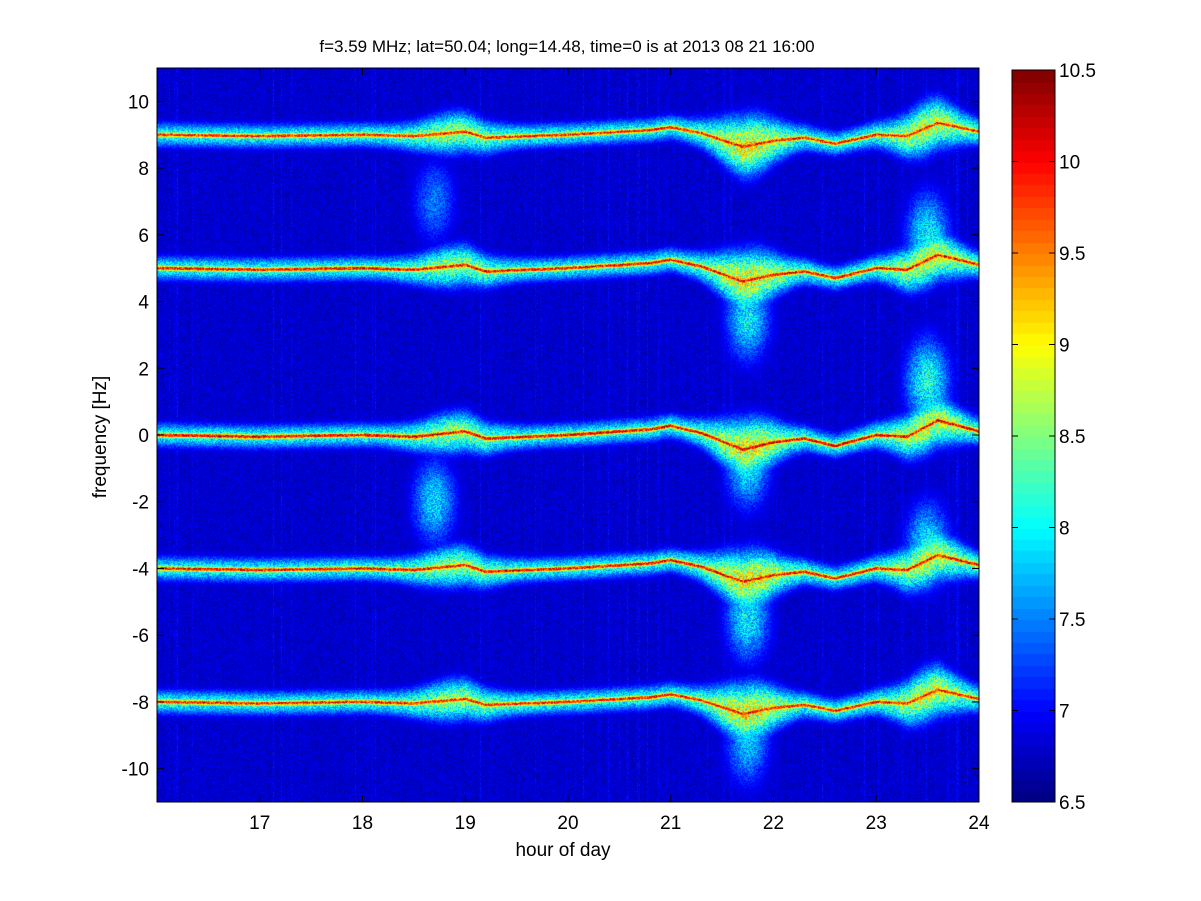 This screenshot has height=901, width=1201. I want to click on x-tick-label: 18, so click(362, 823).